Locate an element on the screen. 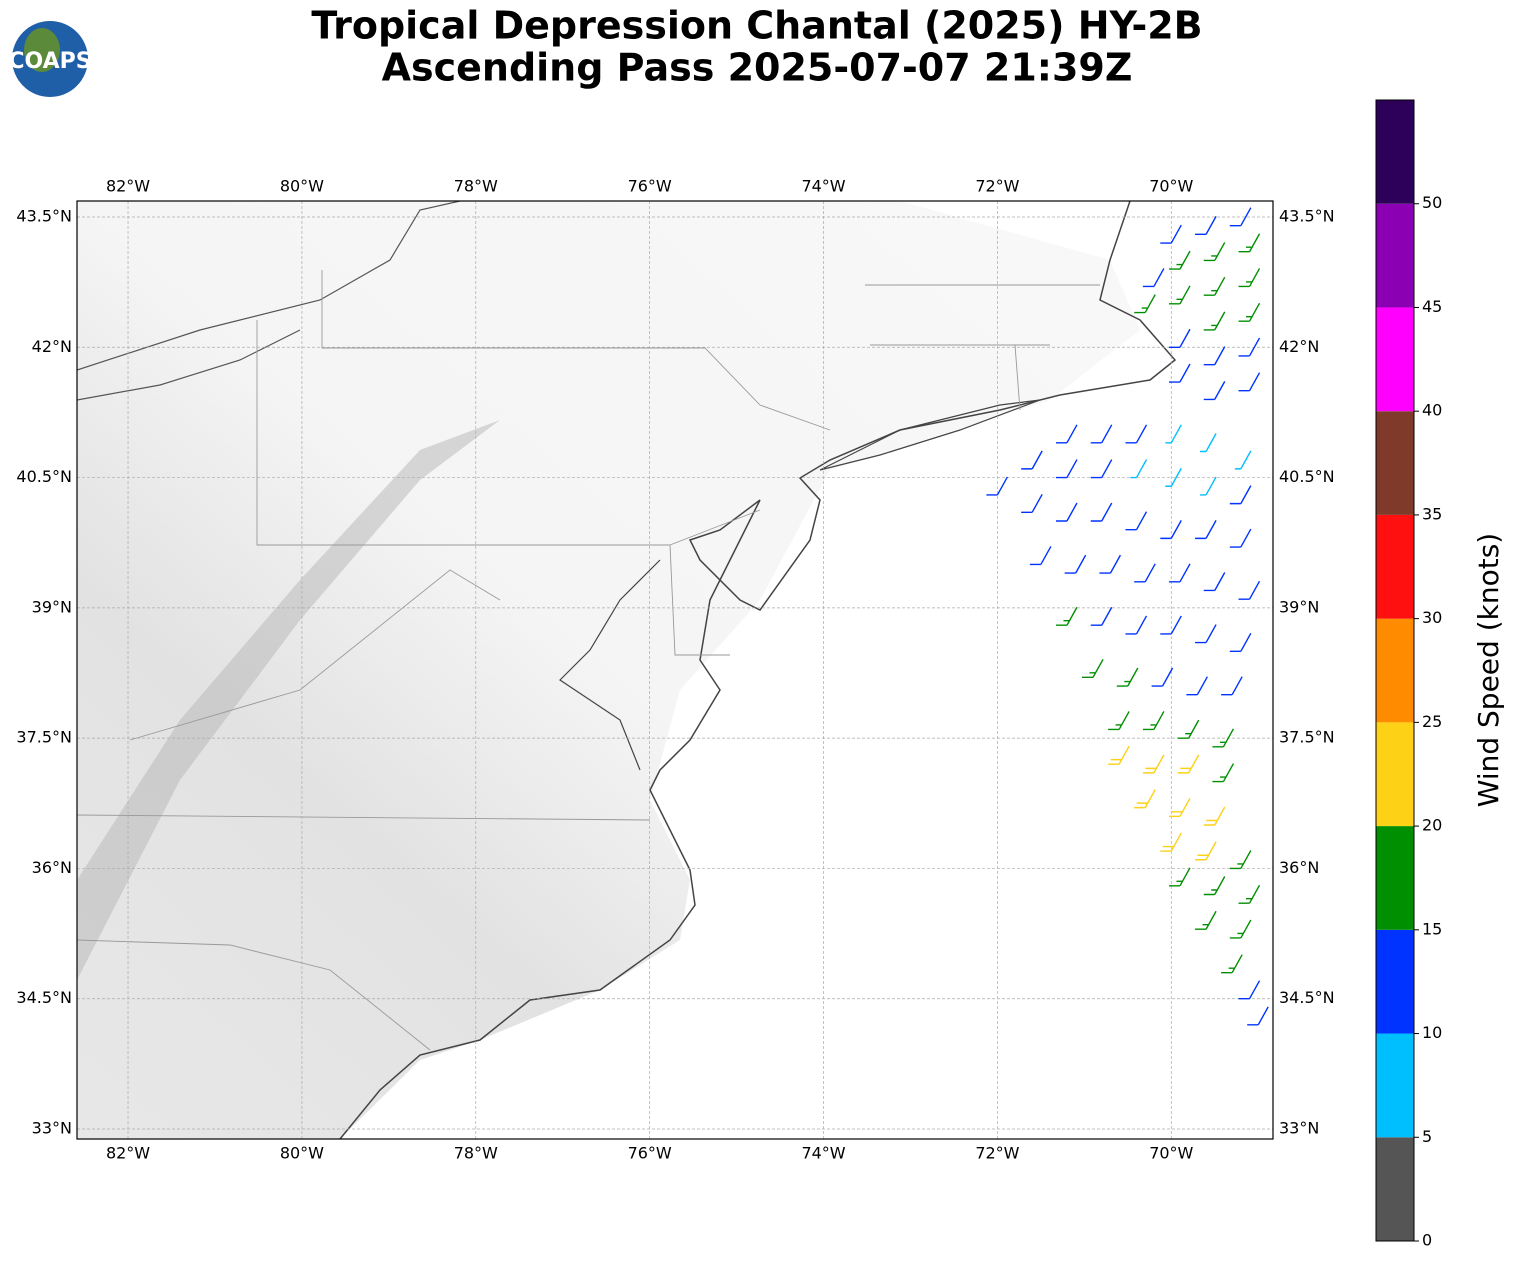 Image resolution: width=1513 pixels, height=1268 pixels. x-tick-label: 72°W is located at coordinates (997, 186).